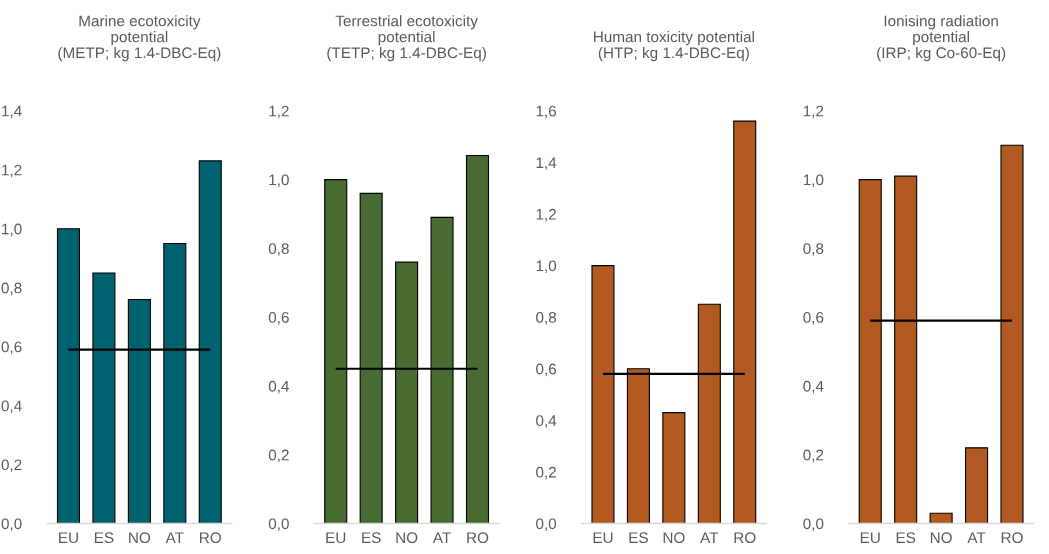 Image resolution: width=1049 pixels, height=554 pixels. I want to click on chart-title: Ionising radiation potential (IRP; kg Co-60-Eq), so click(941, 38).